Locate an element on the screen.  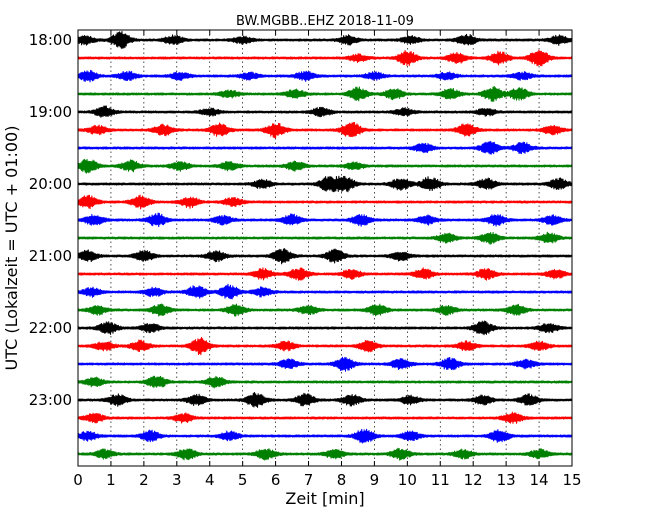
x-tick-label: 14 is located at coordinates (539, 480).